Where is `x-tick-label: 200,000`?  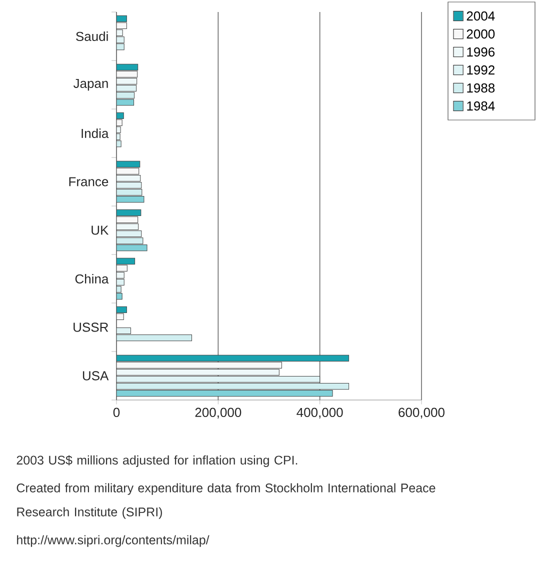 x-tick-label: 200,000 is located at coordinates (218, 413).